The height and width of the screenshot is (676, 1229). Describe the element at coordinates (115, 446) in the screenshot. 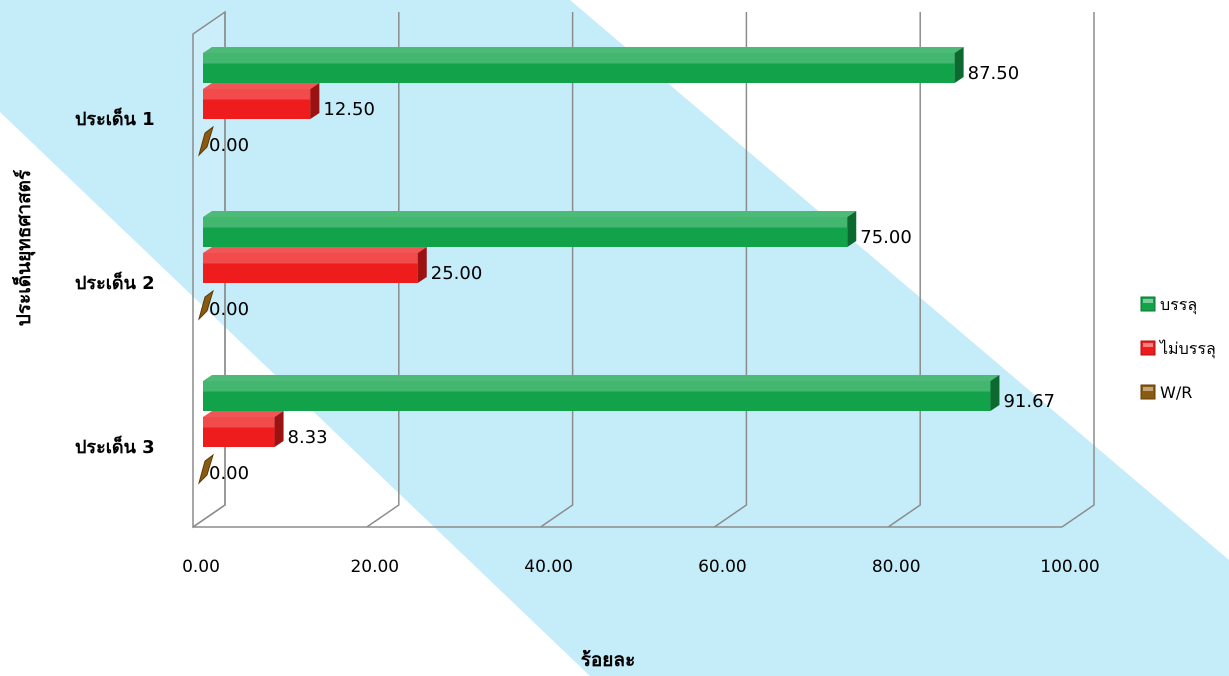

I see `category-label: ประเด็น 3` at that location.